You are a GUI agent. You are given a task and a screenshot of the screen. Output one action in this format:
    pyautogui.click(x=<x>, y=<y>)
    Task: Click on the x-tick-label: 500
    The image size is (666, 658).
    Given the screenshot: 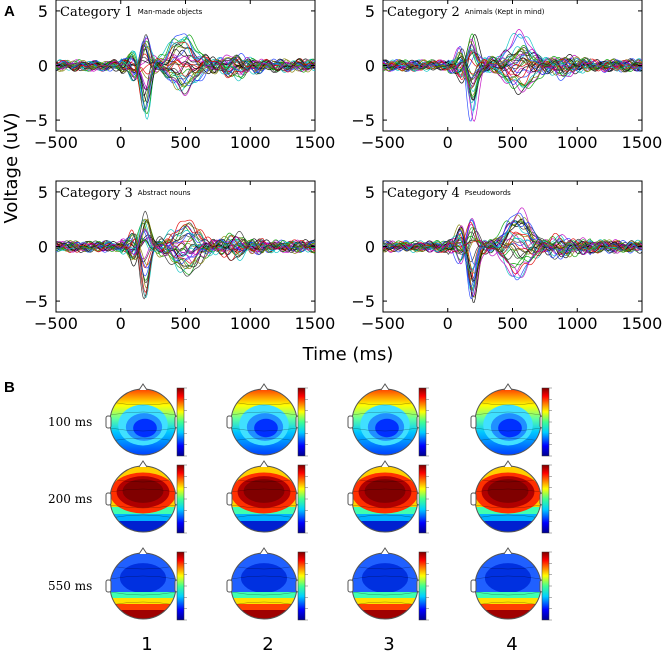 What is the action you would take?
    pyautogui.click(x=512, y=142)
    